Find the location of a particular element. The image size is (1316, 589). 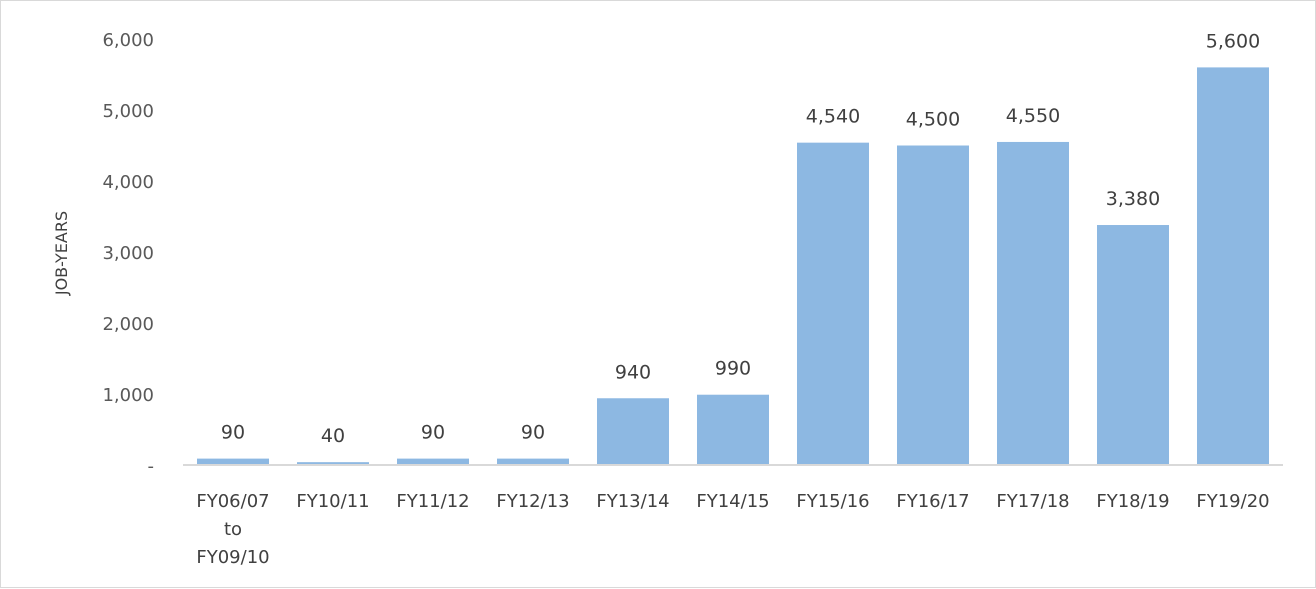

y-axis-ticks: - 1,000 2,000 3,000 4,000 5,000 6,000 is located at coordinates (128, 253).